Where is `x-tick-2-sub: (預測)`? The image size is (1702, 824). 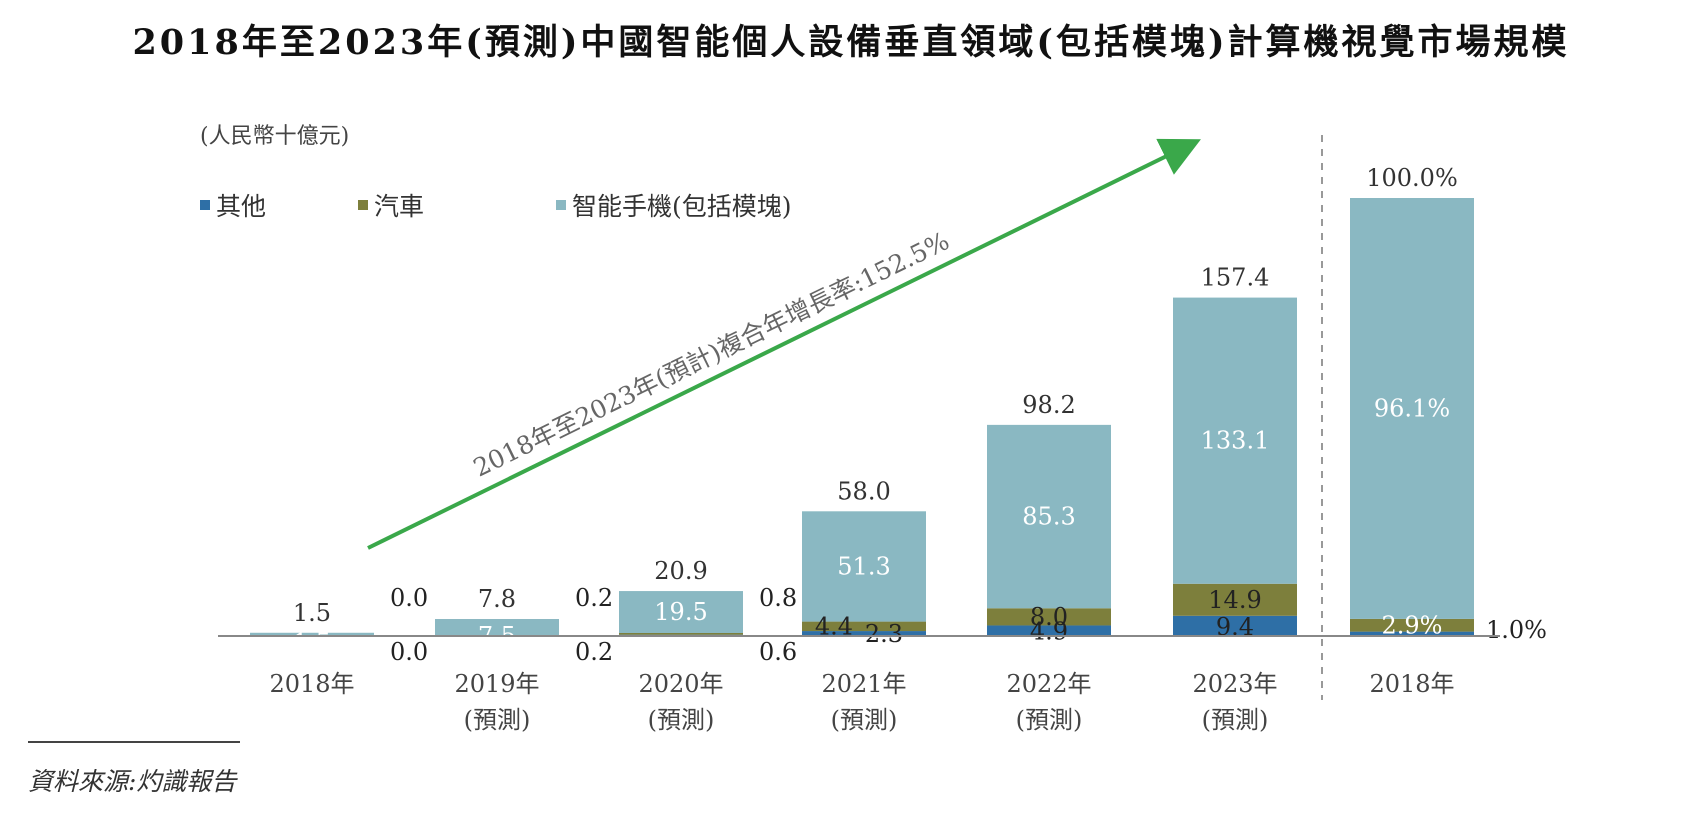 x-tick-2-sub: (預測) is located at coordinates (497, 720).